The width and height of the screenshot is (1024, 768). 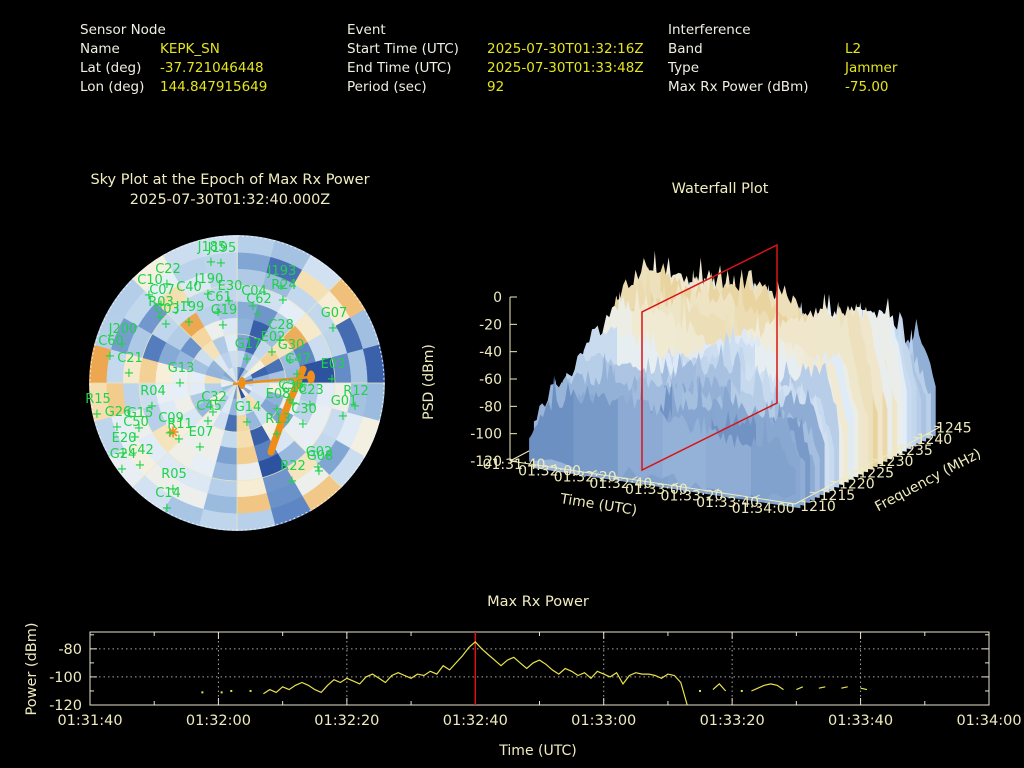 What do you see at coordinates (298, 359) in the screenshot?
I see `svg-text: C47` at bounding box center [298, 359].